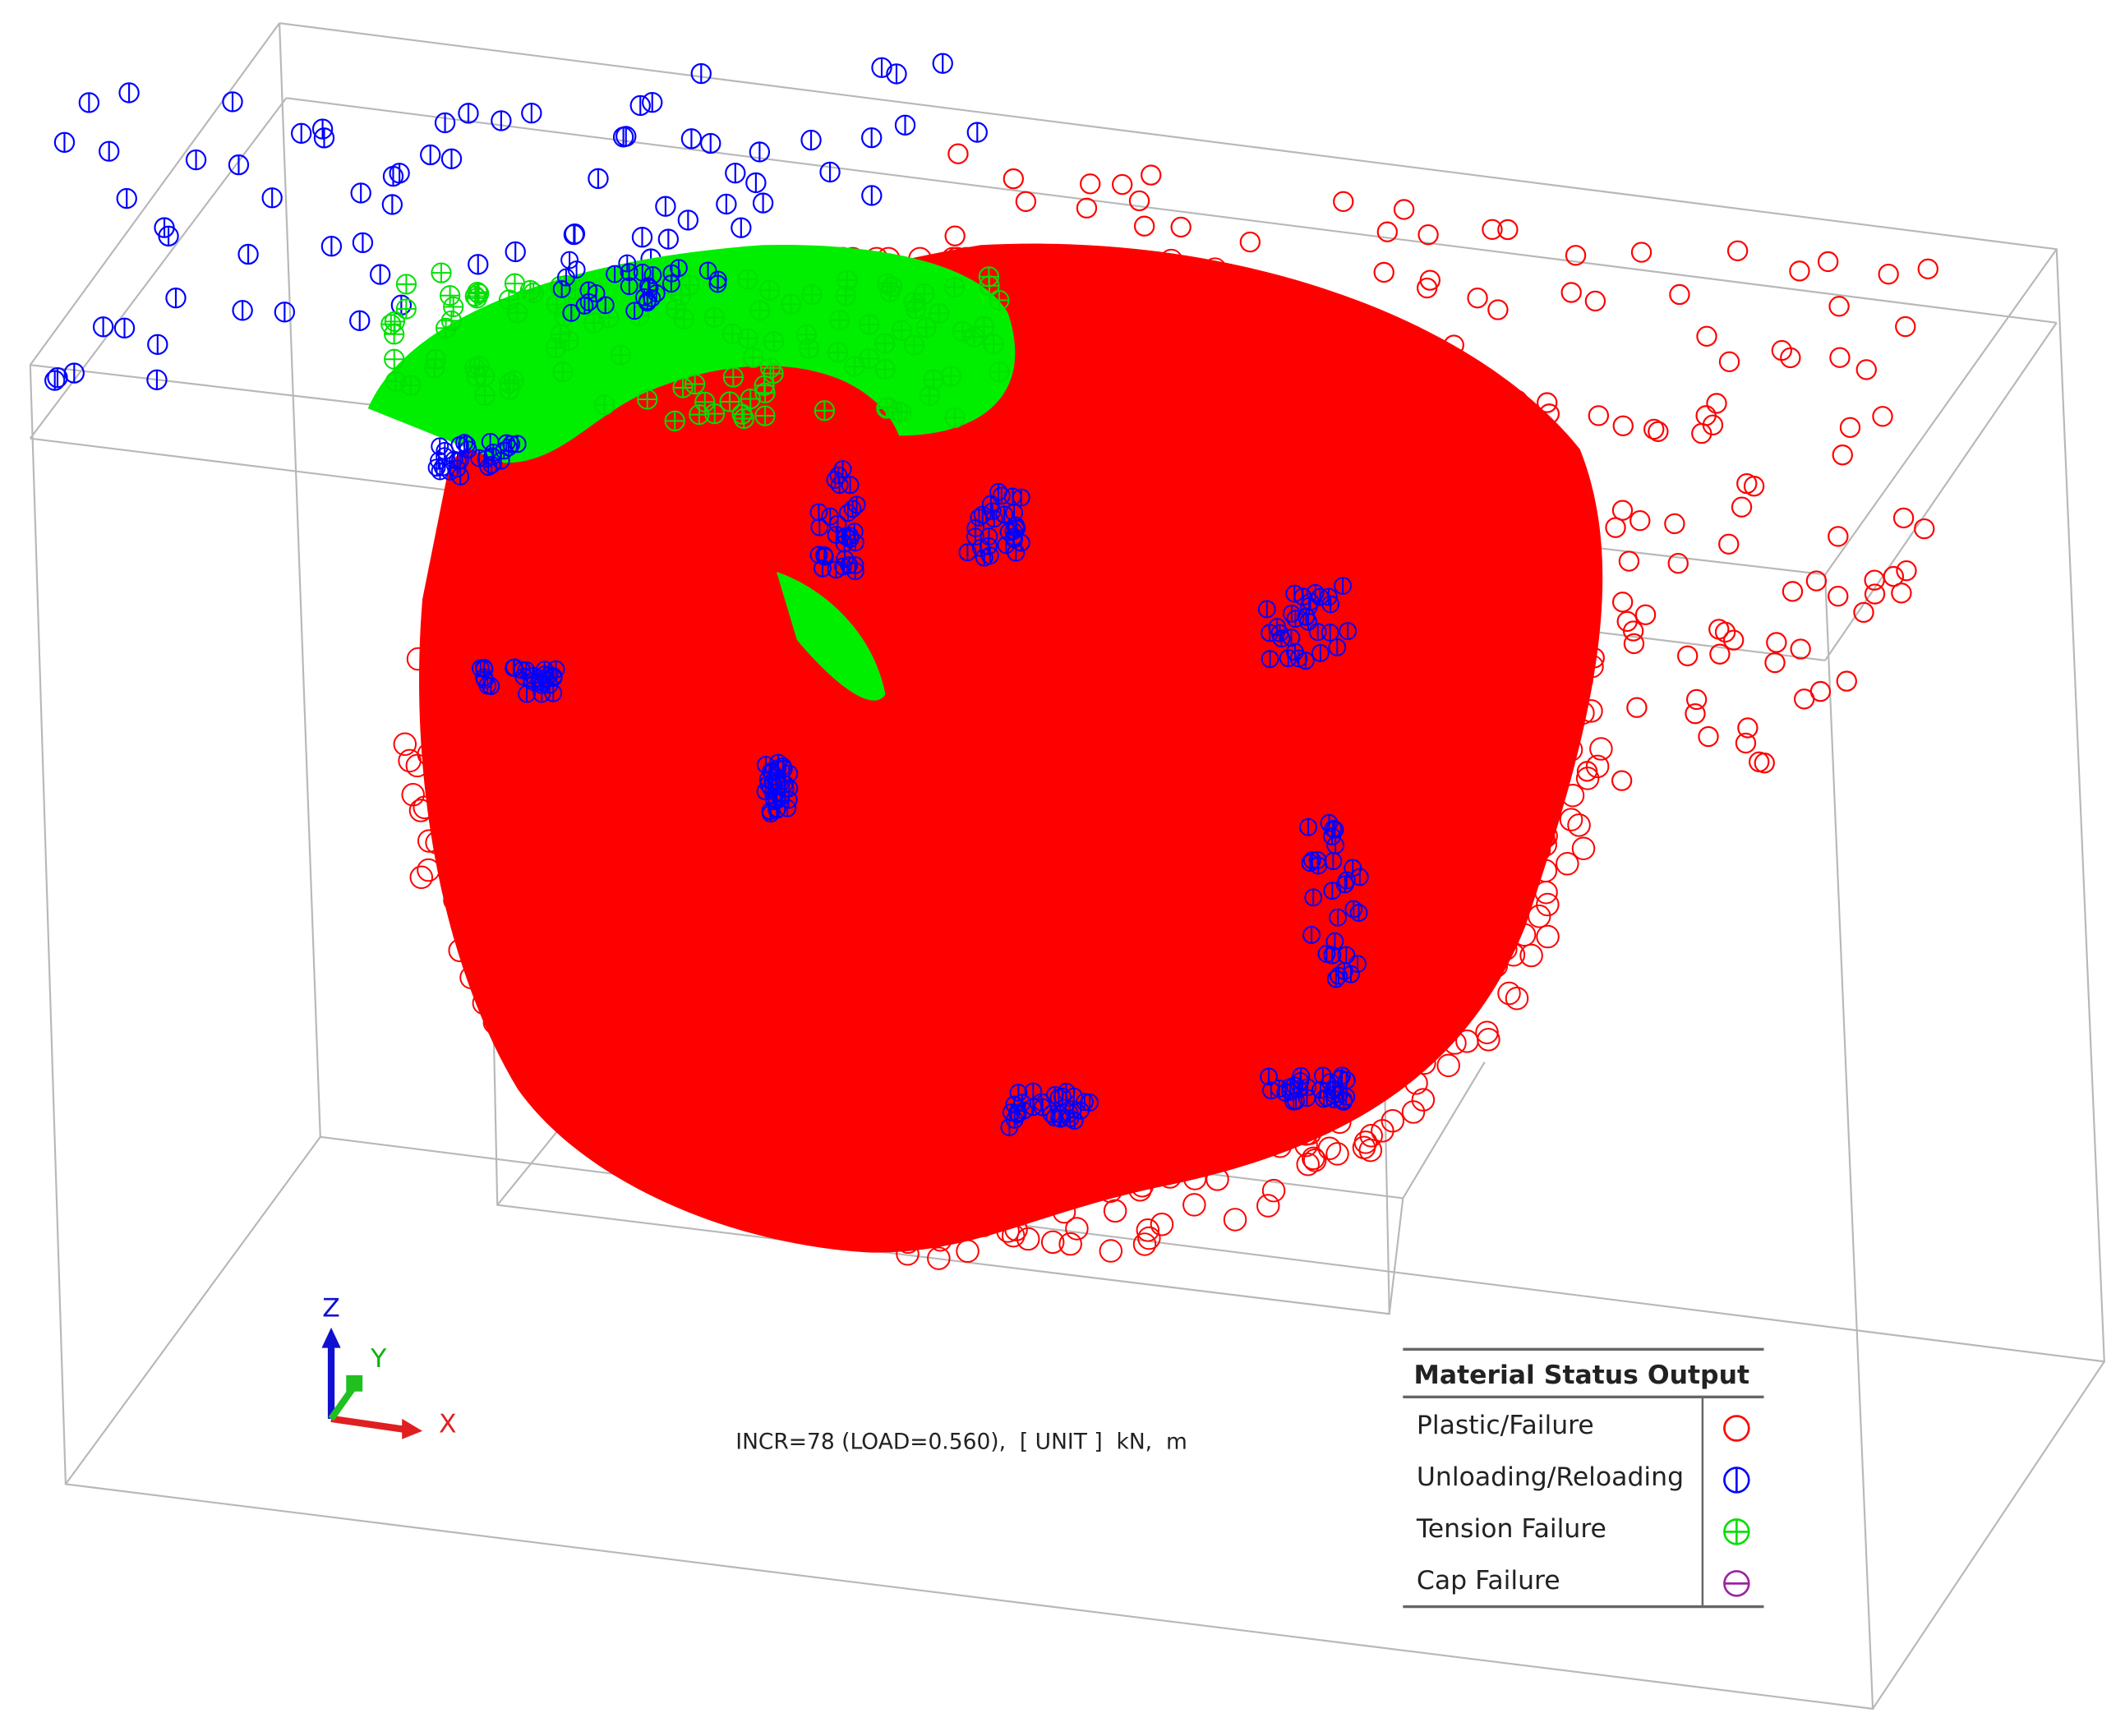 This screenshot has height=1736, width=2125. Describe the element at coordinates (378, 1359) in the screenshot. I see `y-label: Y` at that location.